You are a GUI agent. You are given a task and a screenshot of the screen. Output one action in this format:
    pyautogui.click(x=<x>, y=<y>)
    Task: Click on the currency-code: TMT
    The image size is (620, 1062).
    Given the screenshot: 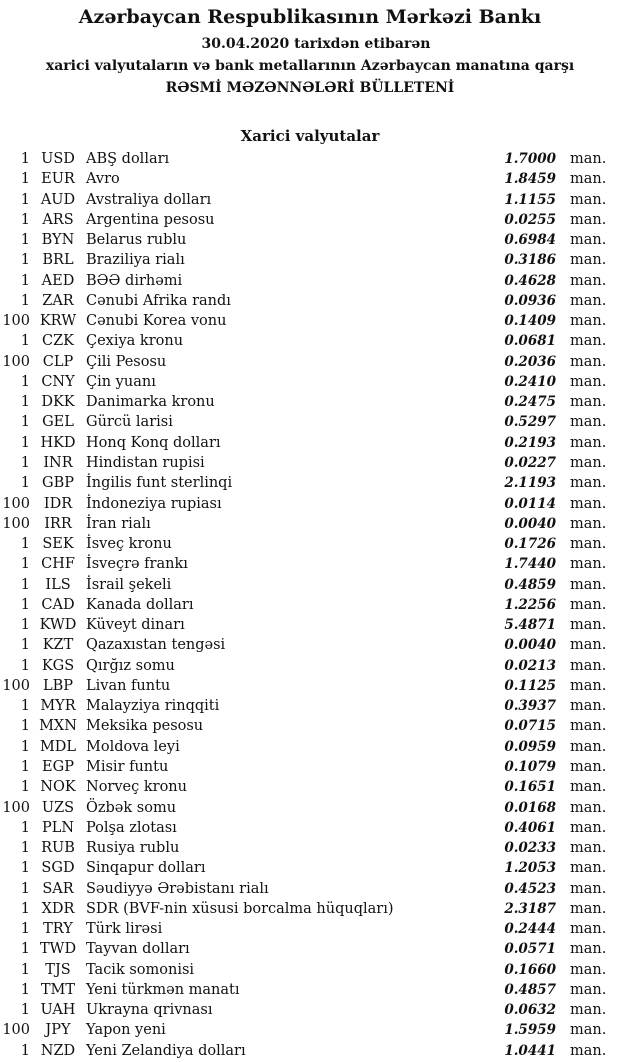 What is the action you would take?
    pyautogui.click(x=58, y=989)
    